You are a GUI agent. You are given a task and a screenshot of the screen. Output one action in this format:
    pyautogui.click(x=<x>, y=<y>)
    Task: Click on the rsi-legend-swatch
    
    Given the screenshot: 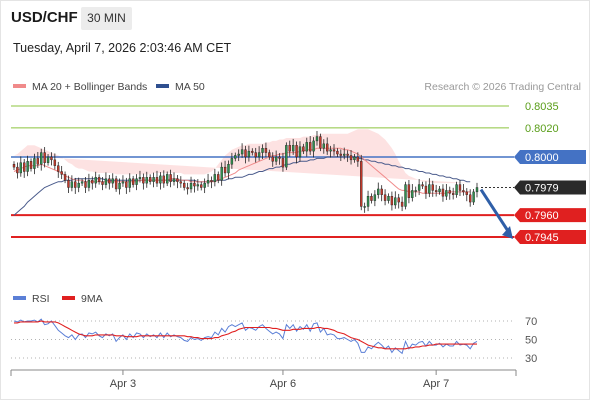 What is the action you would take?
    pyautogui.click(x=68, y=298)
    